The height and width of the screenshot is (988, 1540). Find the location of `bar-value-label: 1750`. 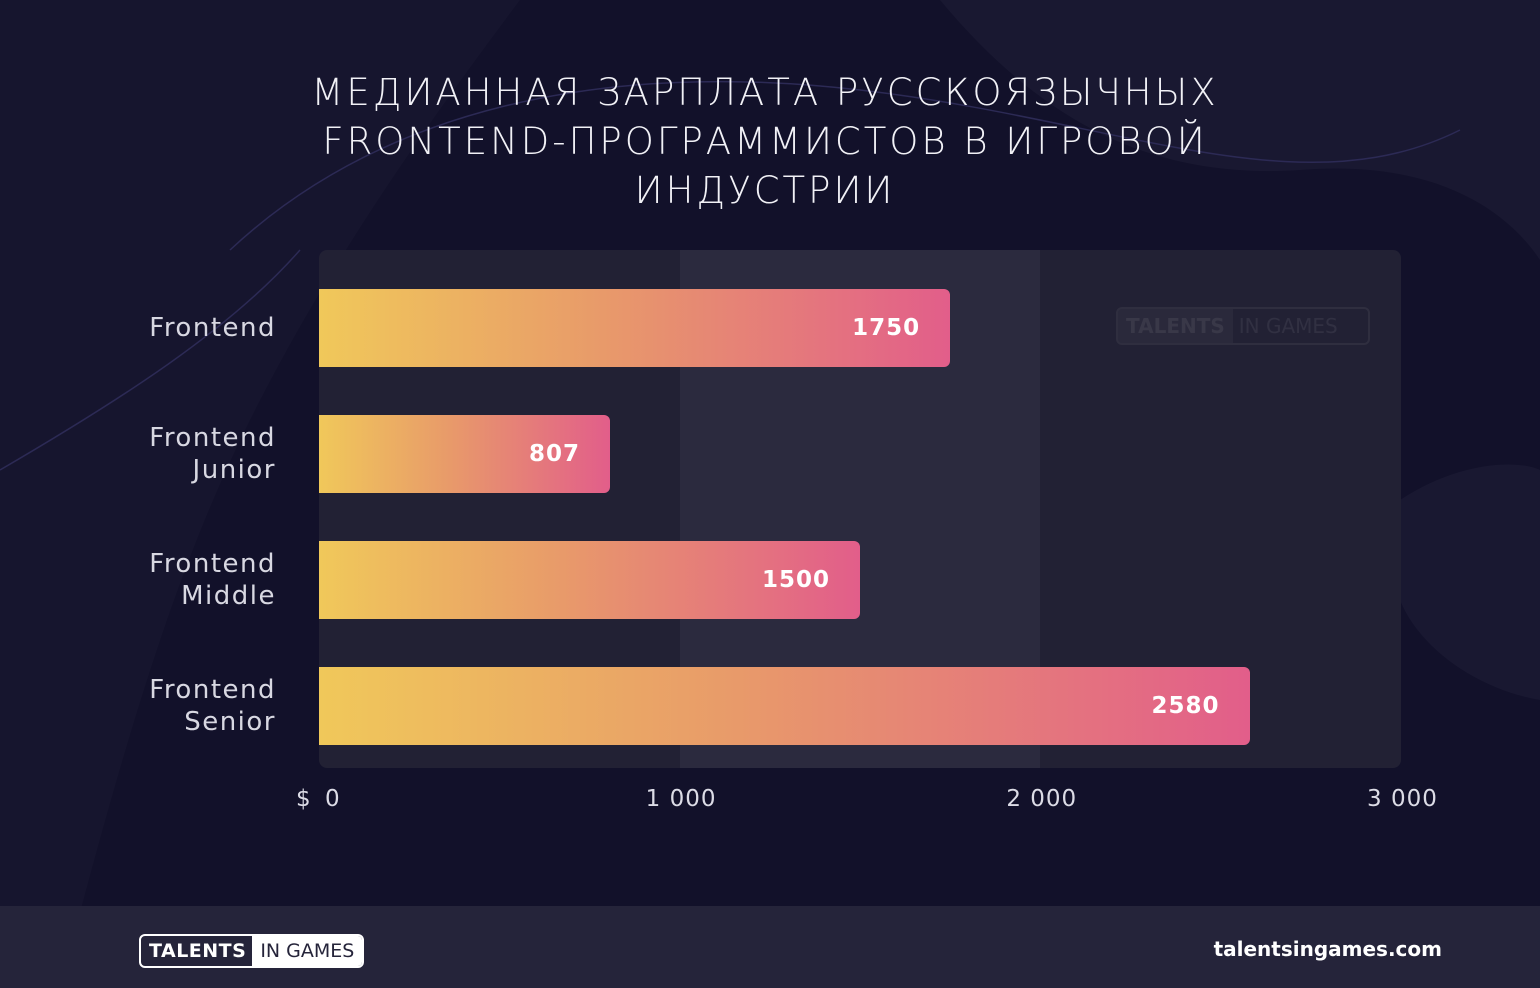

bar-value-label: 1750 is located at coordinates (886, 328).